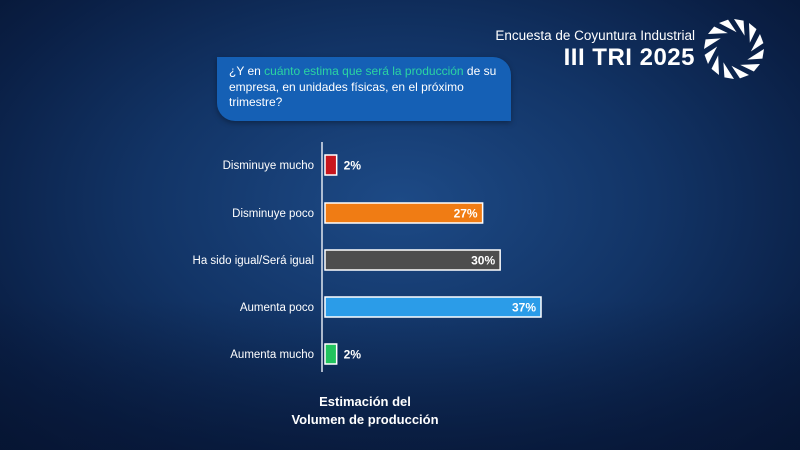 This screenshot has width=800, height=450. Describe the element at coordinates (253, 261) in the screenshot. I see `category-label: Ha sido igual/Será igual` at that location.